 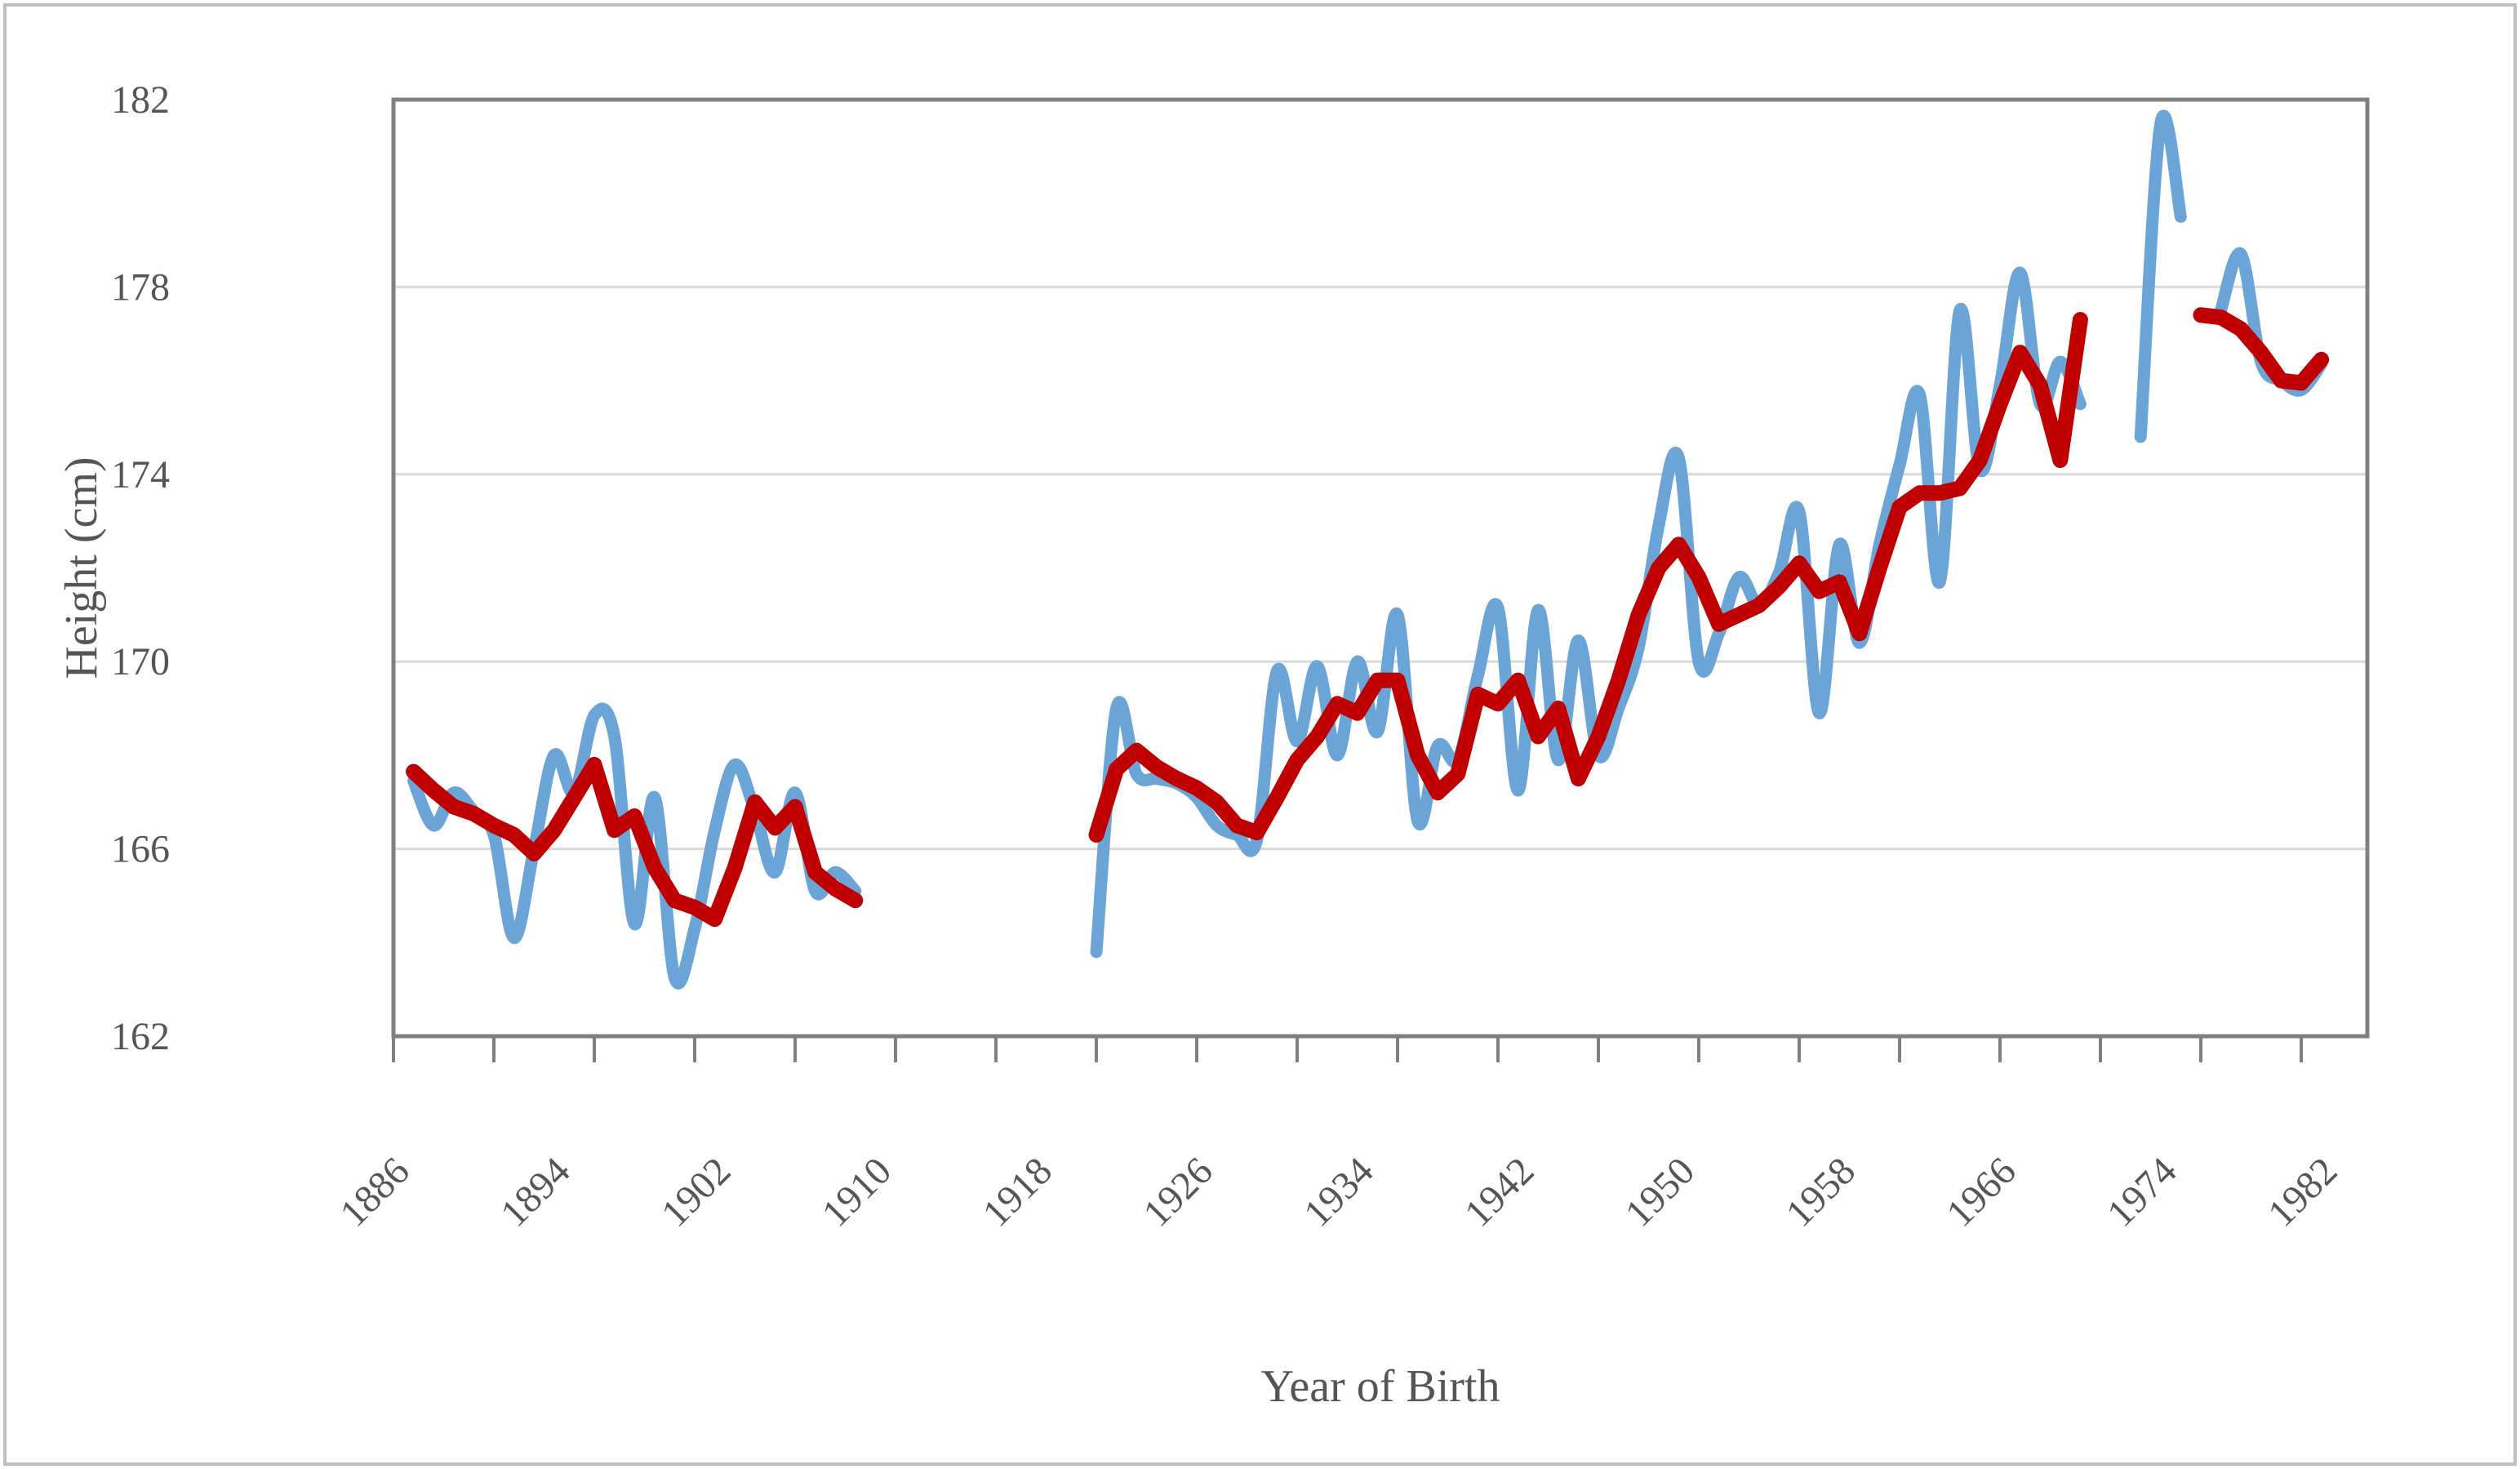 What do you see at coordinates (140, 474) in the screenshot?
I see `y-tick-label-174: 174` at bounding box center [140, 474].